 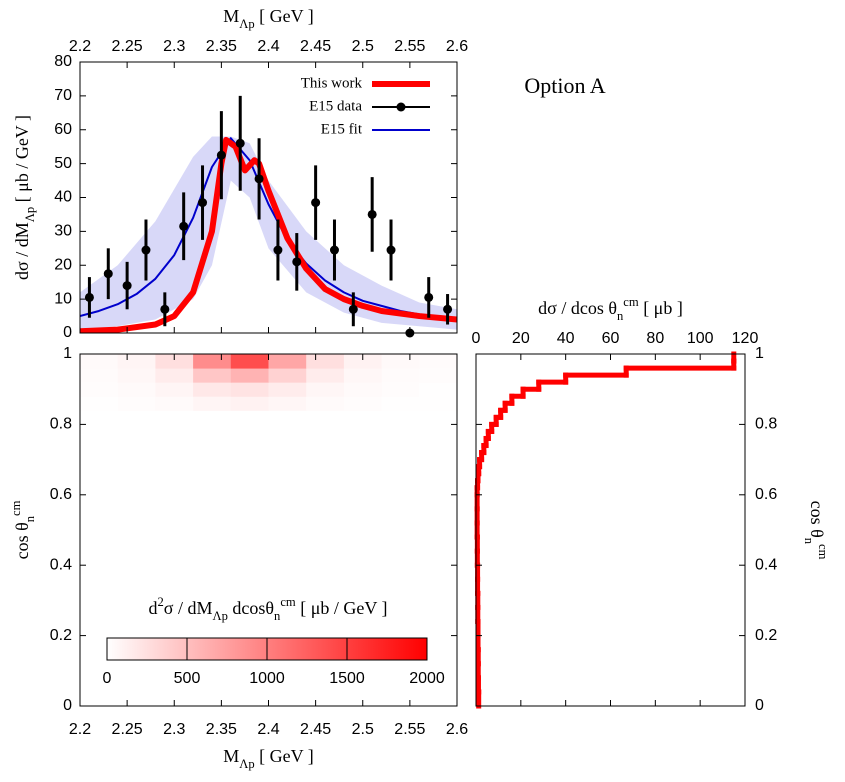 What do you see at coordinates (80, 729) in the screenshot?
I see `x-tick-label: 2.2` at bounding box center [80, 729].